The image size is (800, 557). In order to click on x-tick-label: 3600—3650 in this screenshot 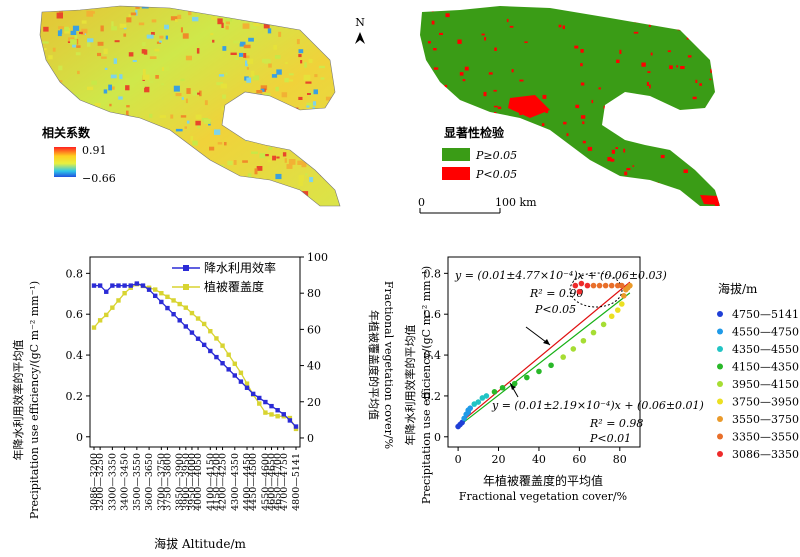, I will do `click(149, 482)`.